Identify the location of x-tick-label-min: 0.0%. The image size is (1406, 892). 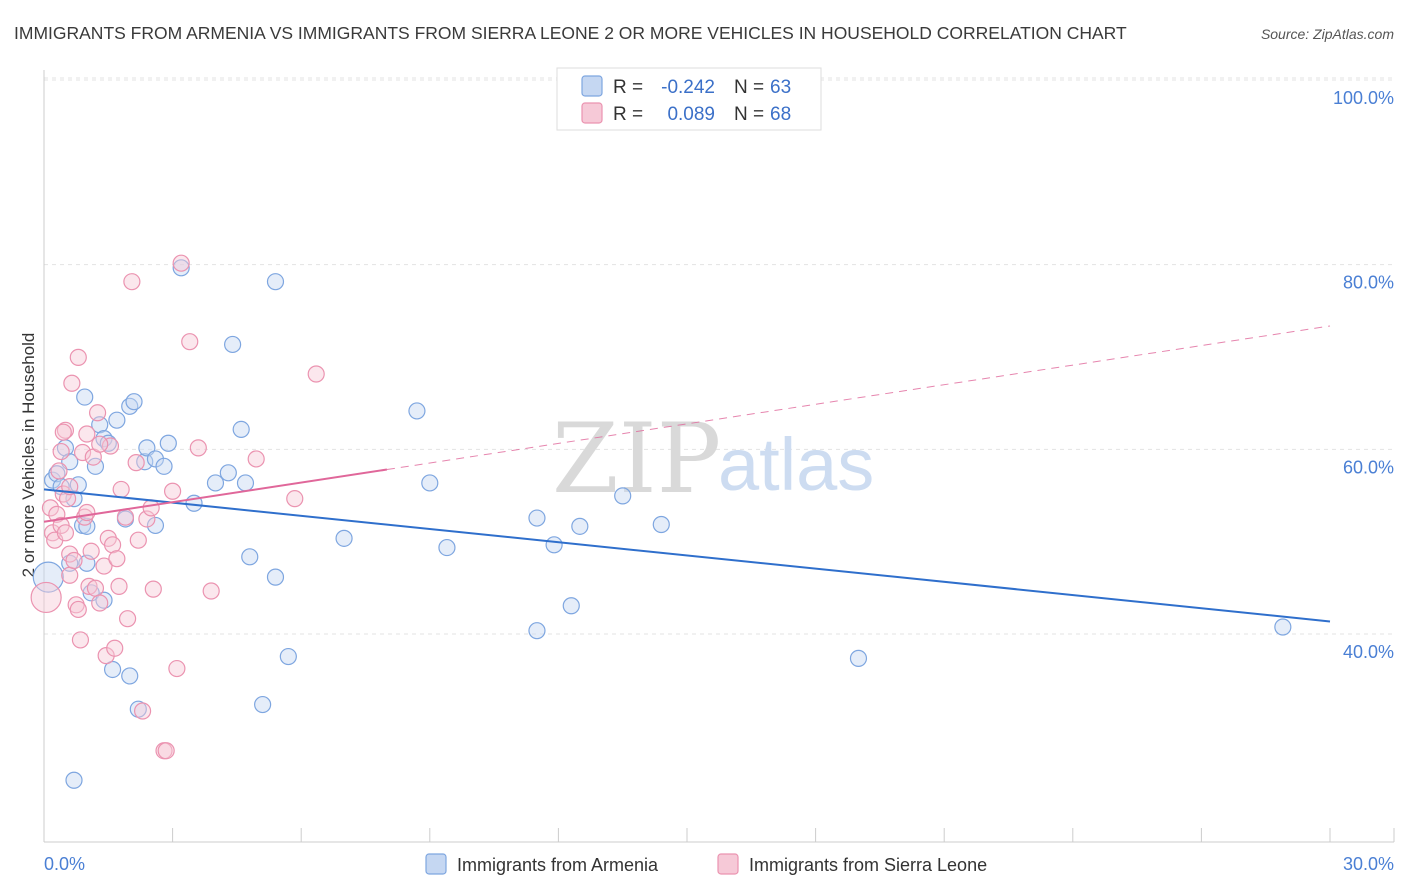
(64, 864).